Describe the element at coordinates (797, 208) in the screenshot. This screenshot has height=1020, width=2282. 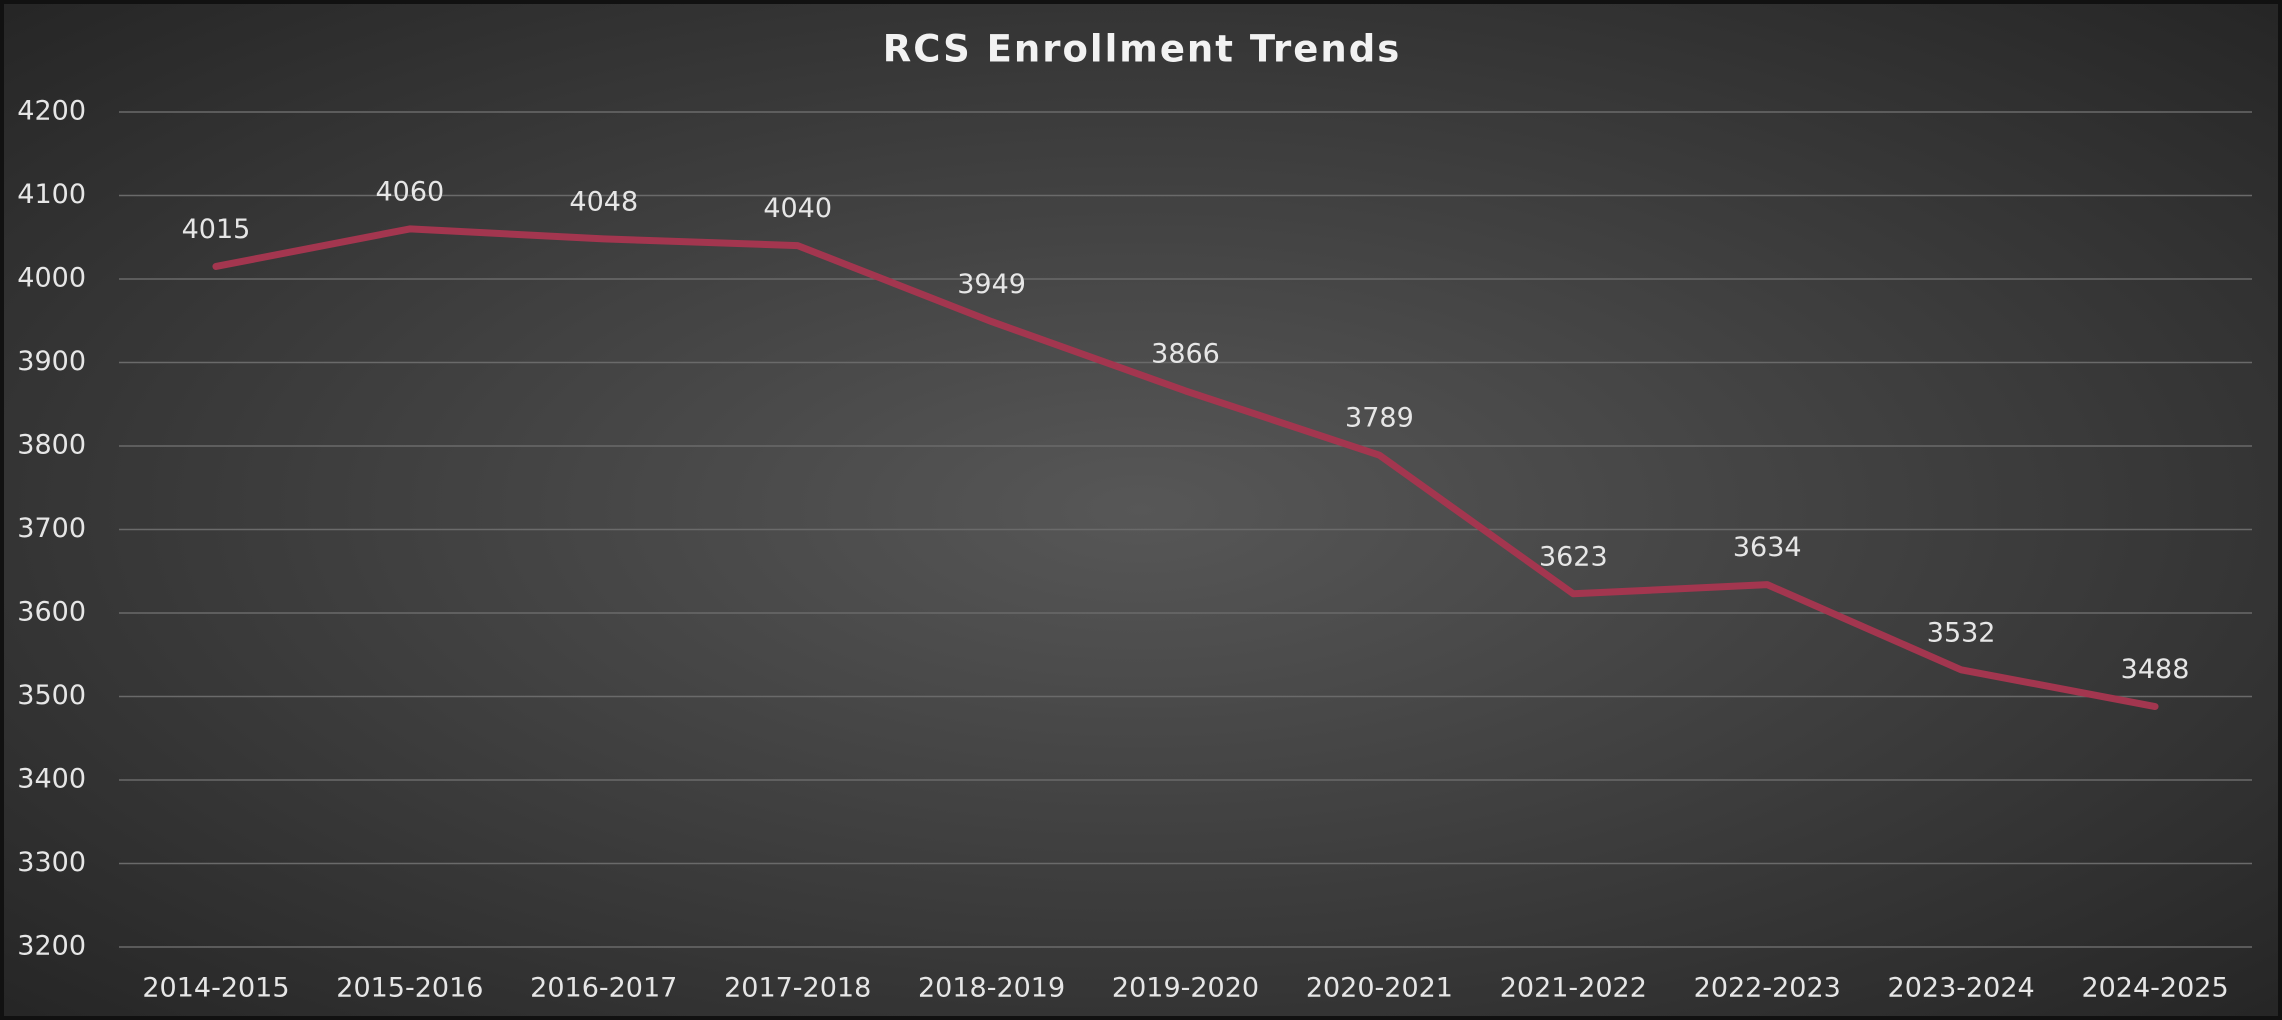
I see `data-label: 4040` at that location.